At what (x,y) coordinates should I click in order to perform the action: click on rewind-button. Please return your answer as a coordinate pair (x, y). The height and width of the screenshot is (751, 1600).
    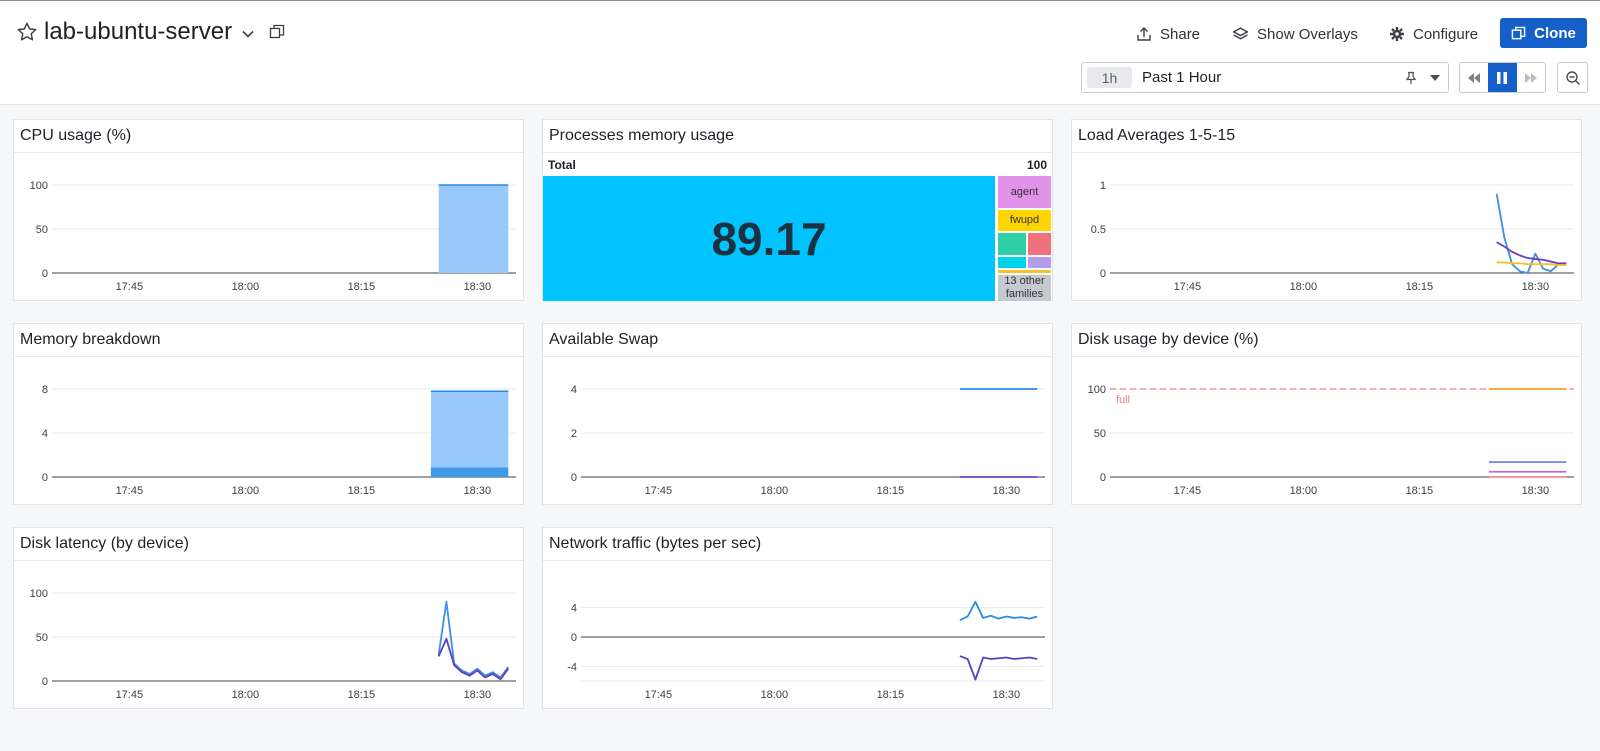
    Looking at the image, I should click on (1474, 77).